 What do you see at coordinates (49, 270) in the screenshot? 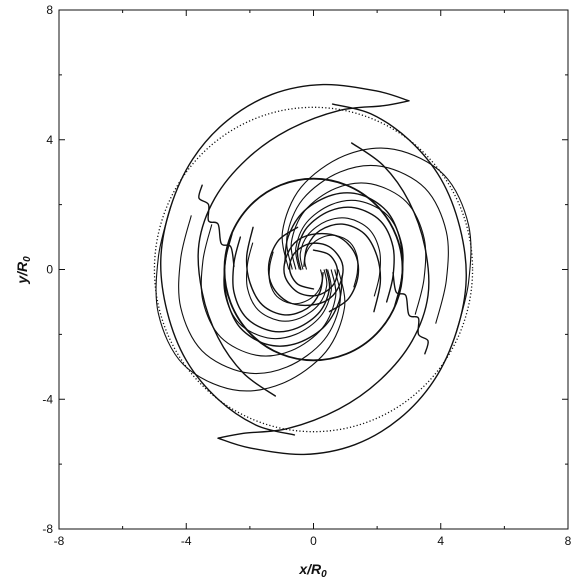
I see `y-tick-label: 0` at bounding box center [49, 270].